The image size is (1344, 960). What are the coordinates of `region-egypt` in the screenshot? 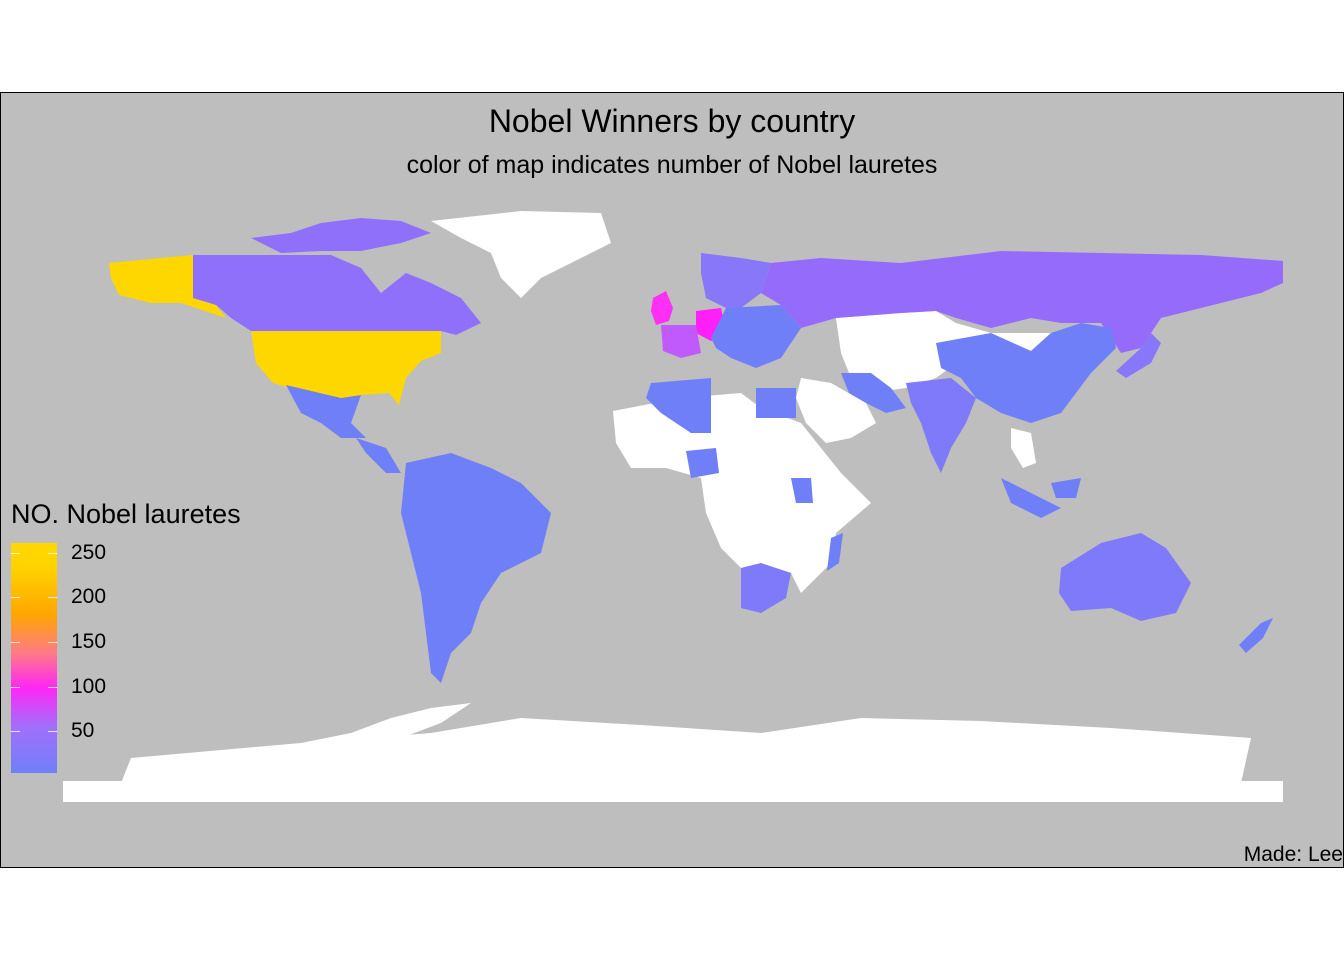 It's located at (776, 403).